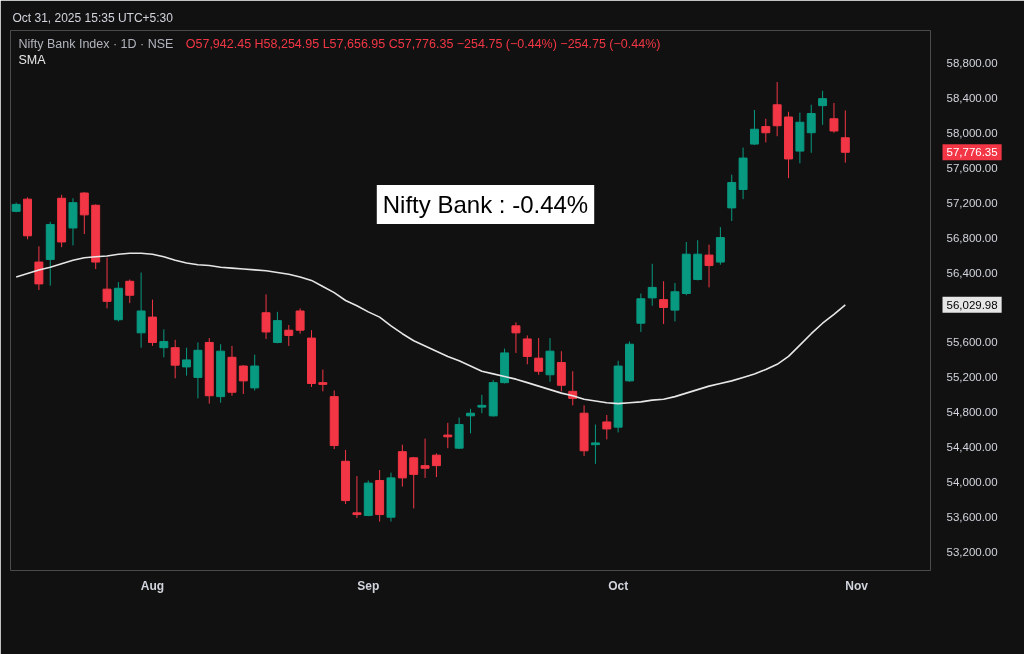  I want to click on x-tick-label: Sep, so click(368, 585).